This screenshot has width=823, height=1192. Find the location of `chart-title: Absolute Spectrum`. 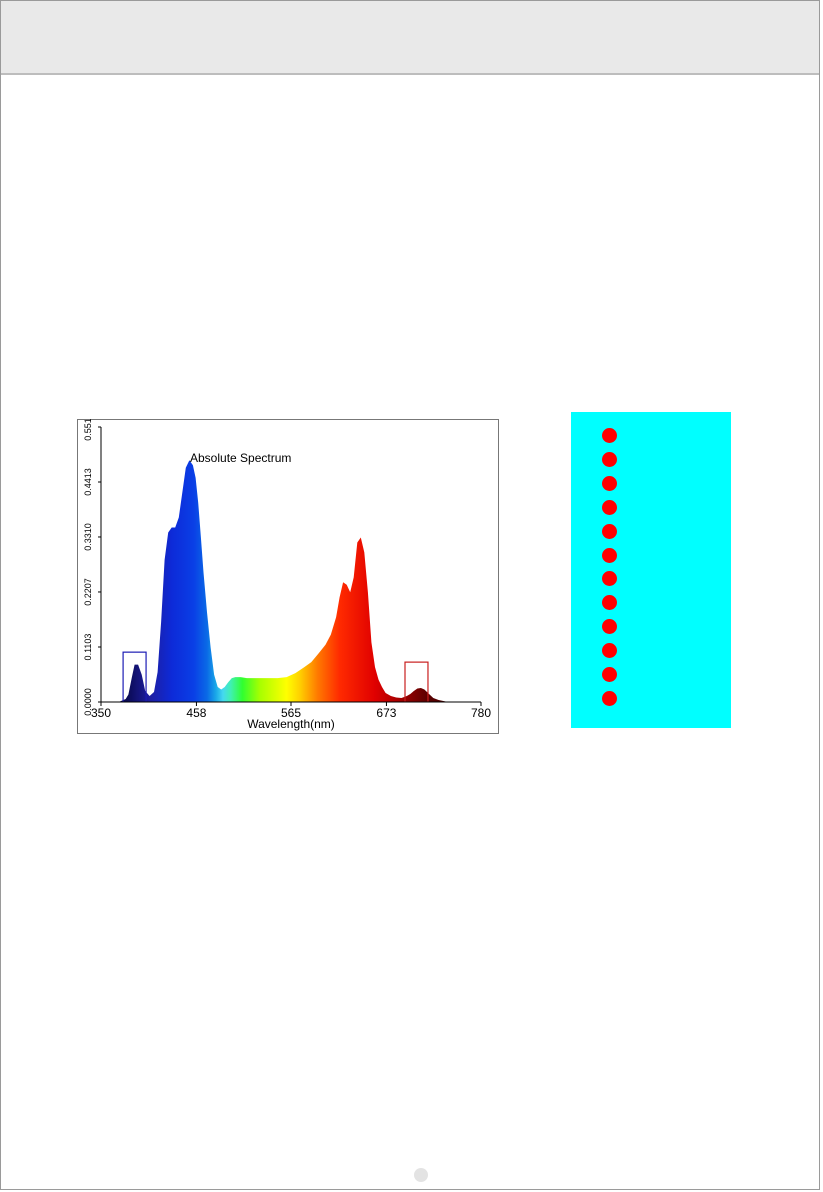

chart-title: Absolute Spectrum is located at coordinates (240, 458).